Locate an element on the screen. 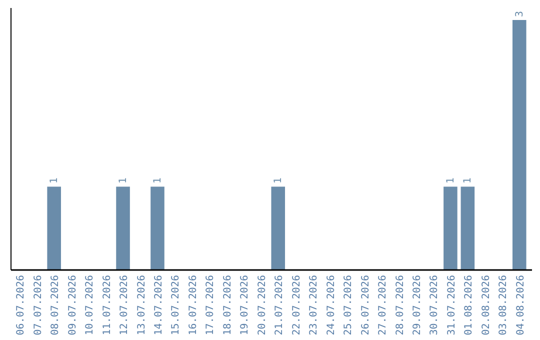 This screenshot has height=340, width=540. x-tick-label: 01.08.2026 is located at coordinates (469, 305).